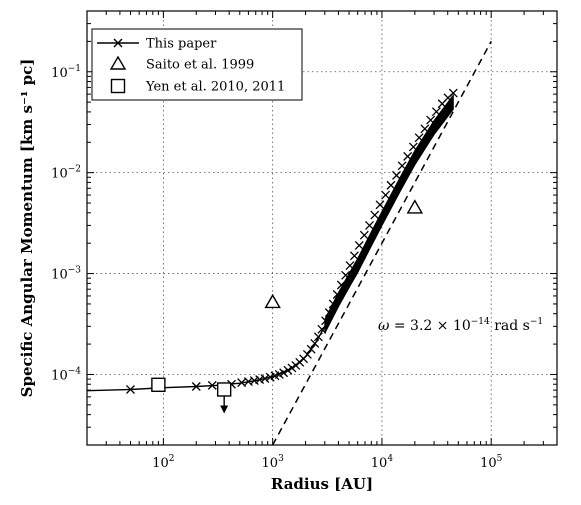  What do you see at coordinates (74, 170) in the screenshot?
I see `y-tick-label-exponent: −2` at bounding box center [74, 170].